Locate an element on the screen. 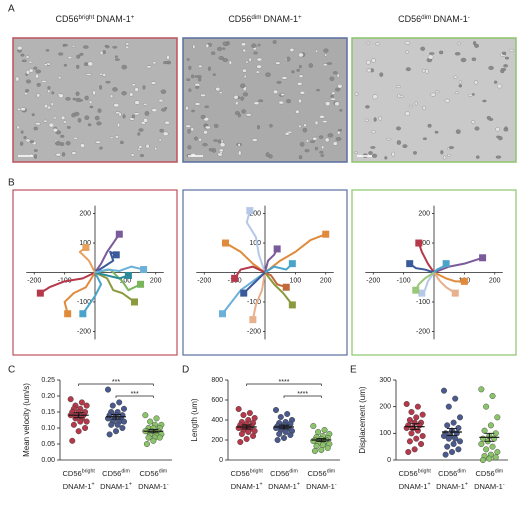 Image resolution: width=520 pixels, height=507 pixels. label: CD56dim is located at coordinates (490, 473).